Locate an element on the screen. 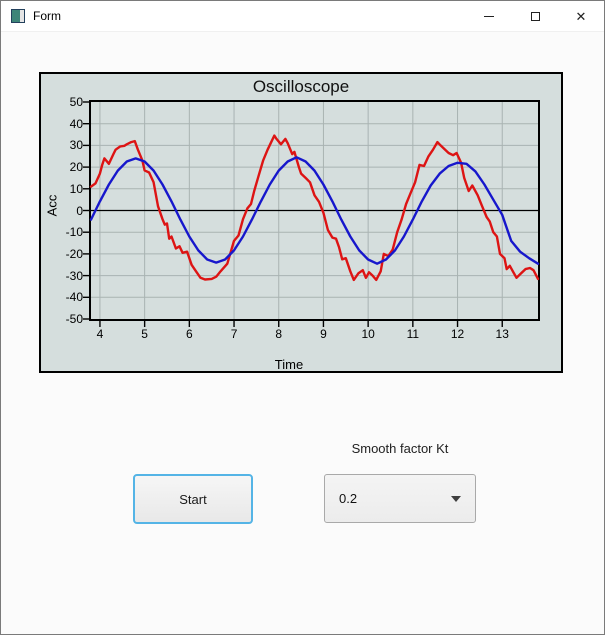  maximize-button is located at coordinates (535, 16).